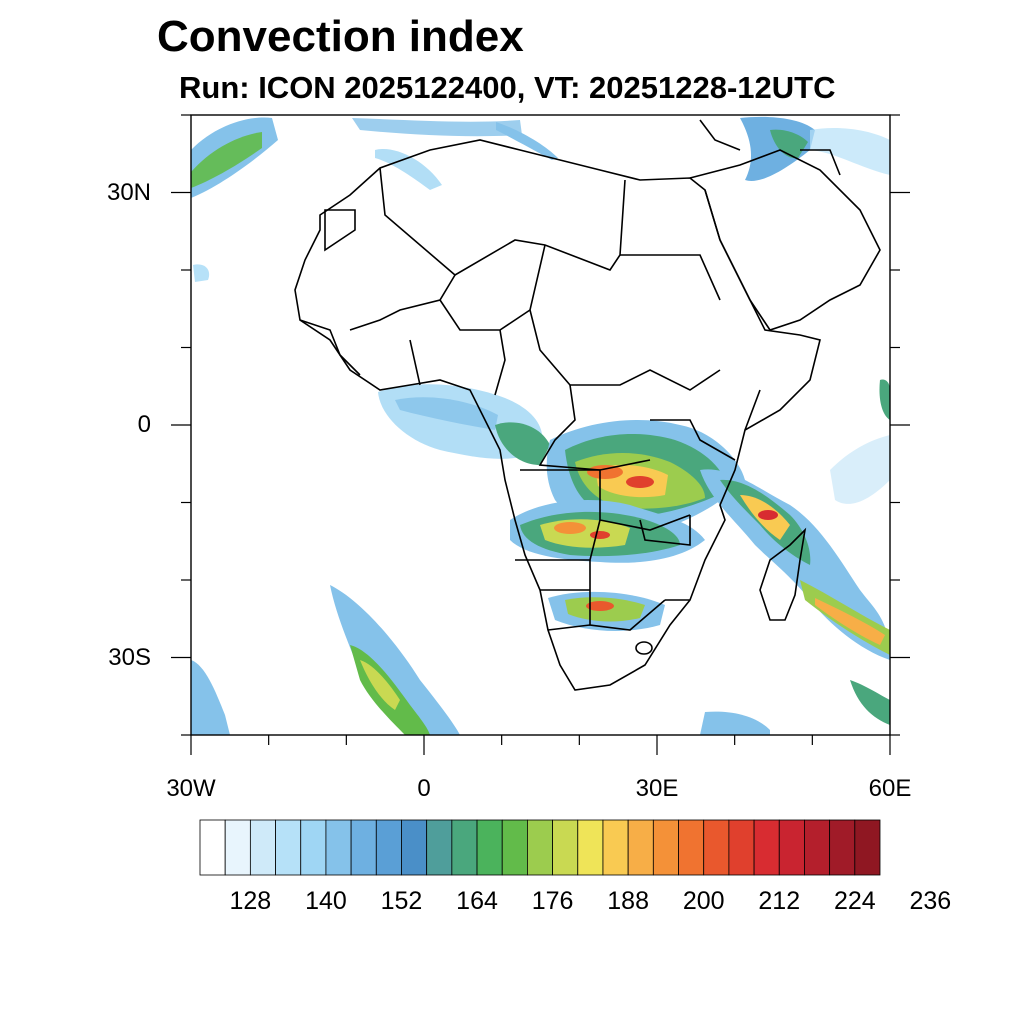 The width and height of the screenshot is (1024, 1024). What do you see at coordinates (128, 192) in the screenshot?
I see `y-tick-label: 30N` at bounding box center [128, 192].